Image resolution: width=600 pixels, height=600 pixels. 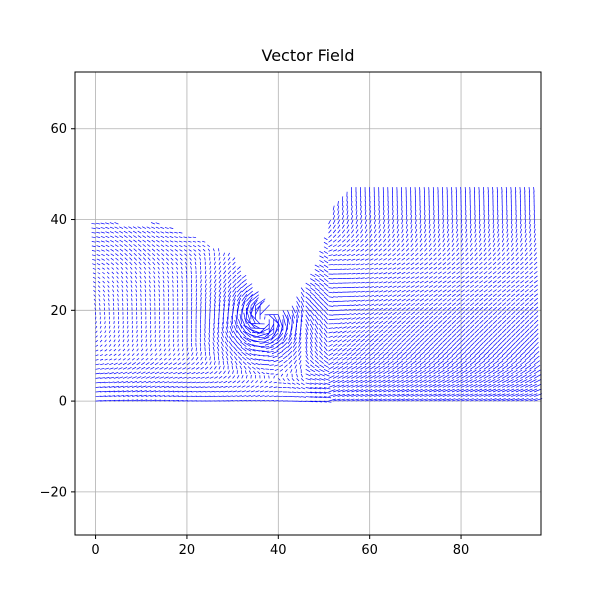 What do you see at coordinates (367, 327) in the screenshot?
I see `vector-arrow-2047` at bounding box center [367, 327].